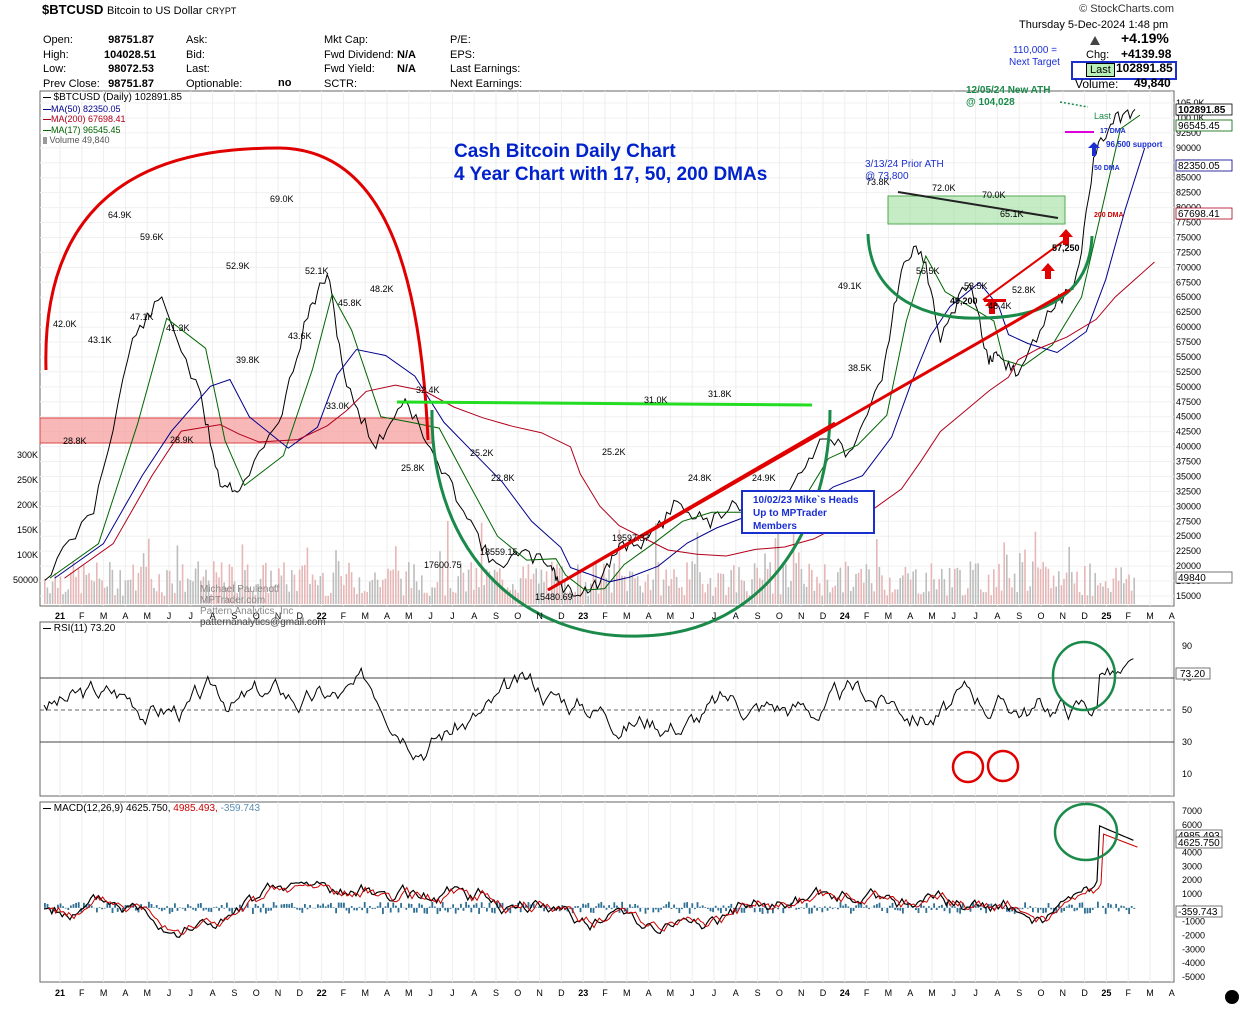 The image size is (1240, 1009). What do you see at coordinates (152, 237) in the screenshot?
I see `price-annotation: 59.6K` at bounding box center [152, 237].